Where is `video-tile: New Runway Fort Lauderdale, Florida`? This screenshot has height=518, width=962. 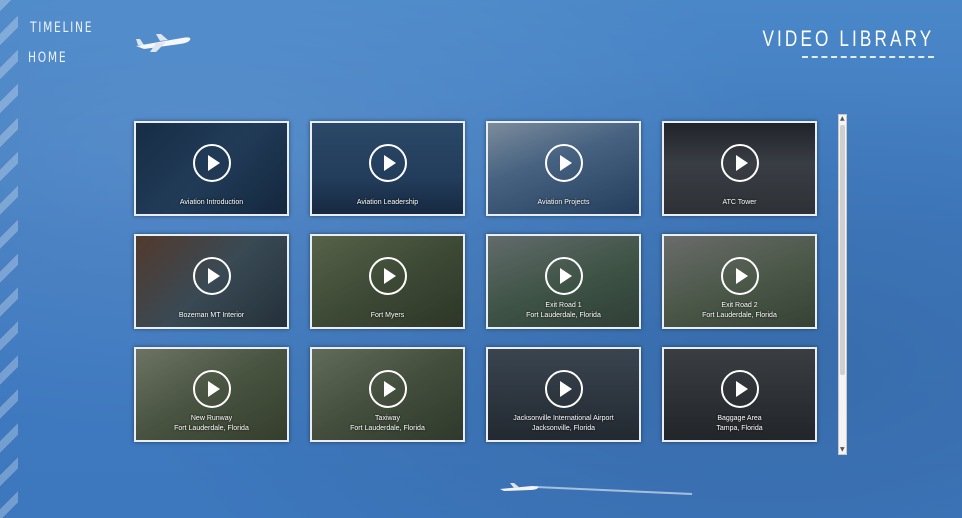 video-tile: New Runway Fort Lauderdale, Florida is located at coordinates (211, 394).